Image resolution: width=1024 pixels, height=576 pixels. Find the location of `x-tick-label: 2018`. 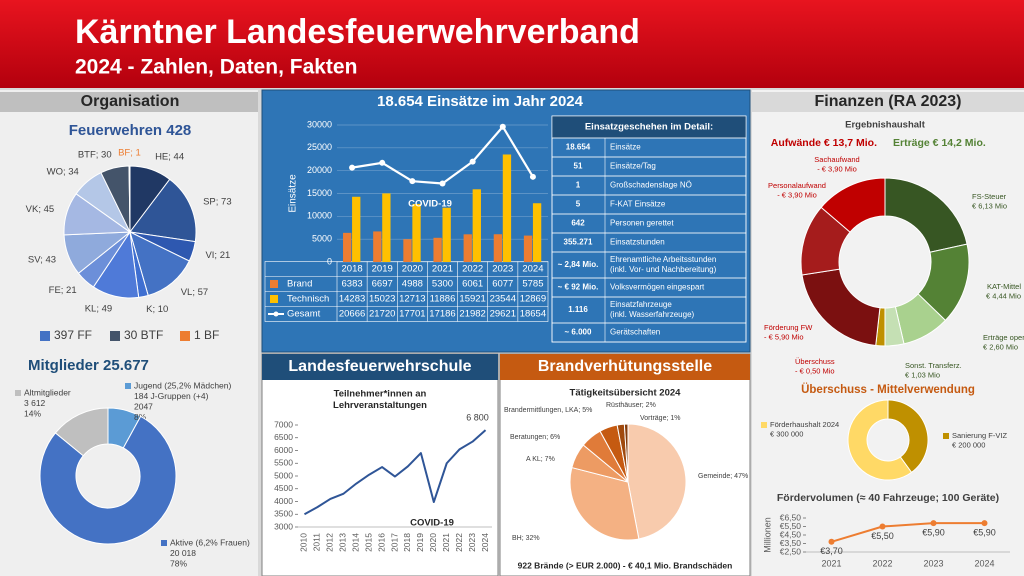

x-tick-label: 2018 is located at coordinates (352, 269).